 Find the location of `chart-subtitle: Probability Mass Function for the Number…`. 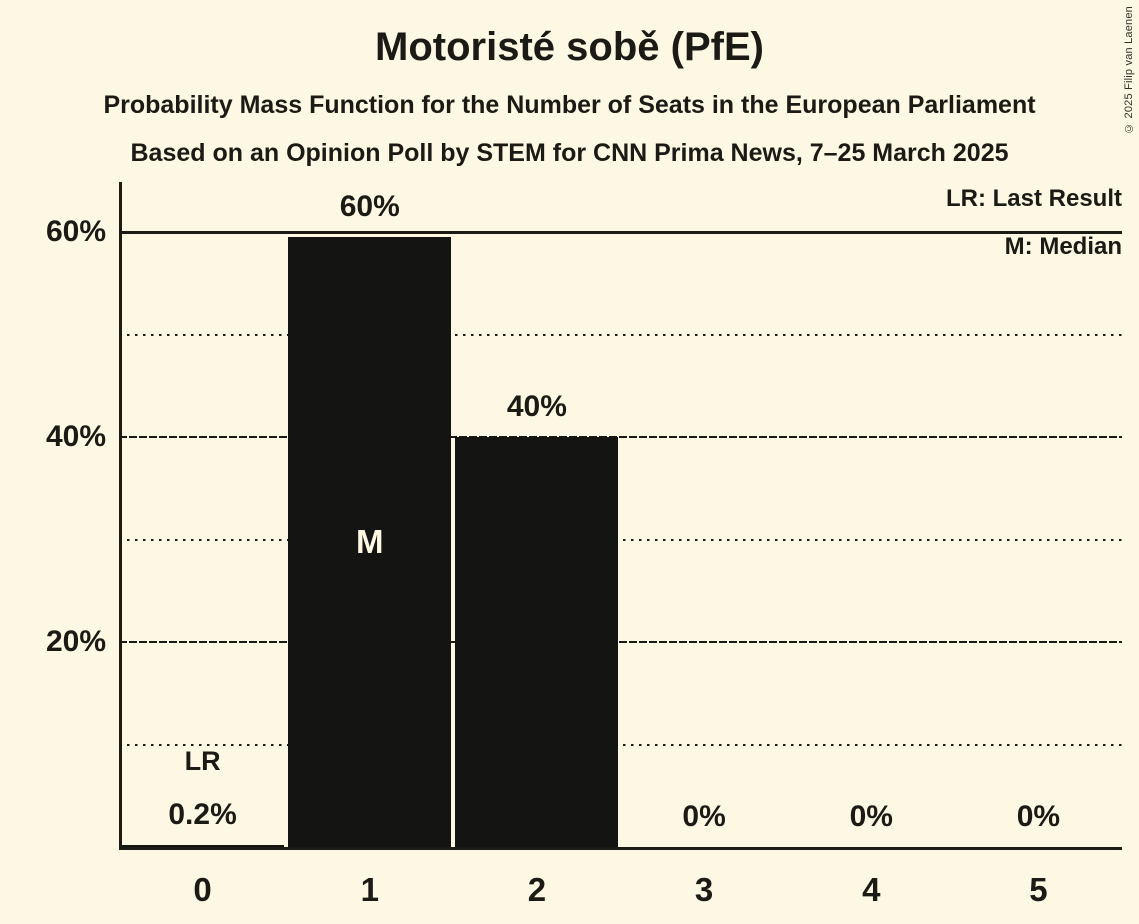

chart-subtitle: Probability Mass Function for the Number… is located at coordinates (569, 105).